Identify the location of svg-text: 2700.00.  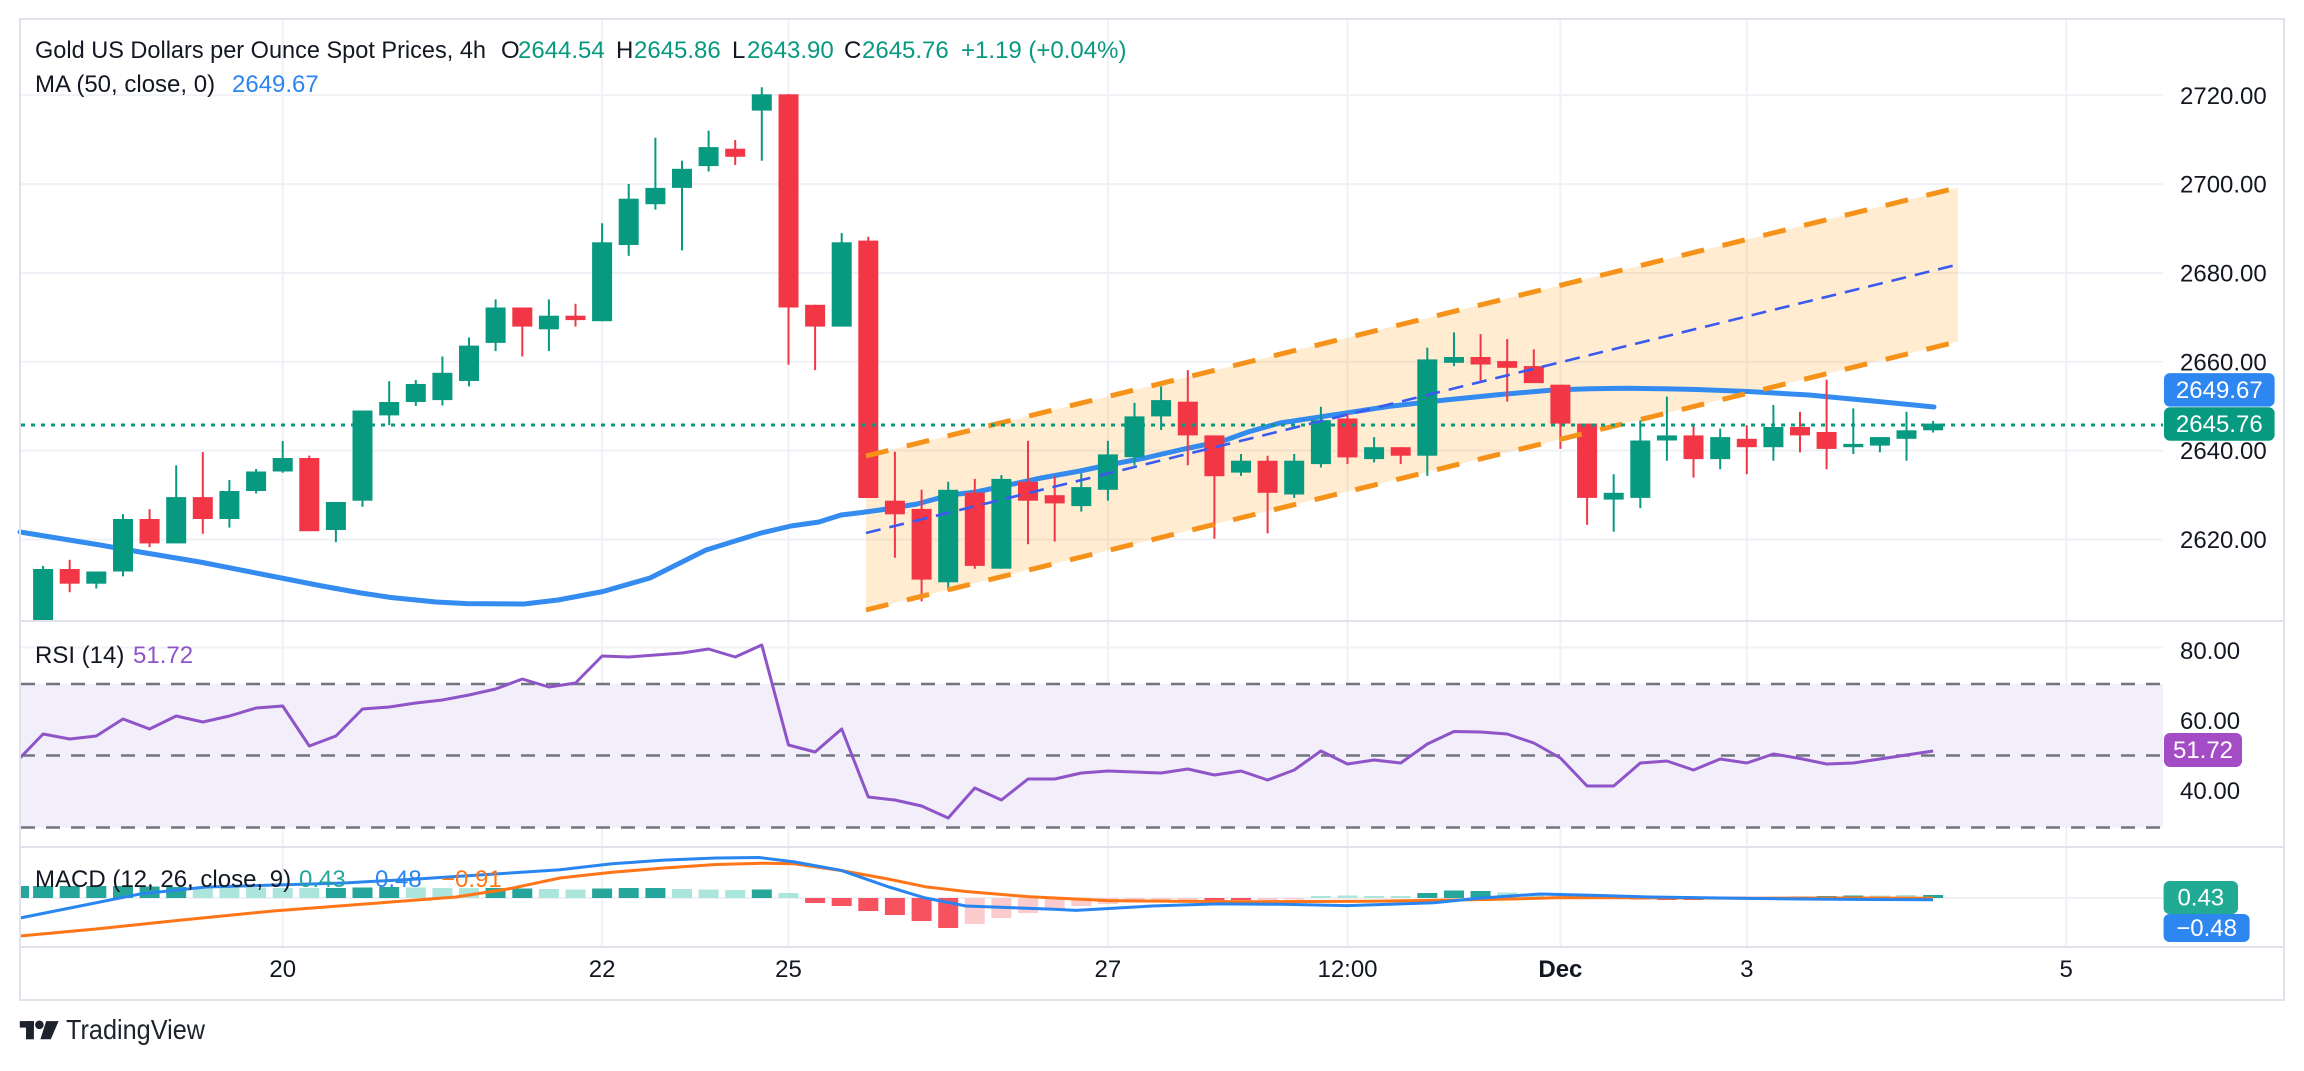
(2223, 185).